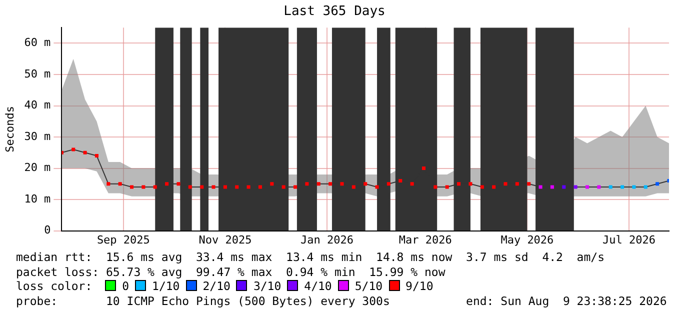 This screenshot has width=697, height=315. Describe the element at coordinates (420, 286) in the screenshot. I see `legend-label: 9/10` at that location.